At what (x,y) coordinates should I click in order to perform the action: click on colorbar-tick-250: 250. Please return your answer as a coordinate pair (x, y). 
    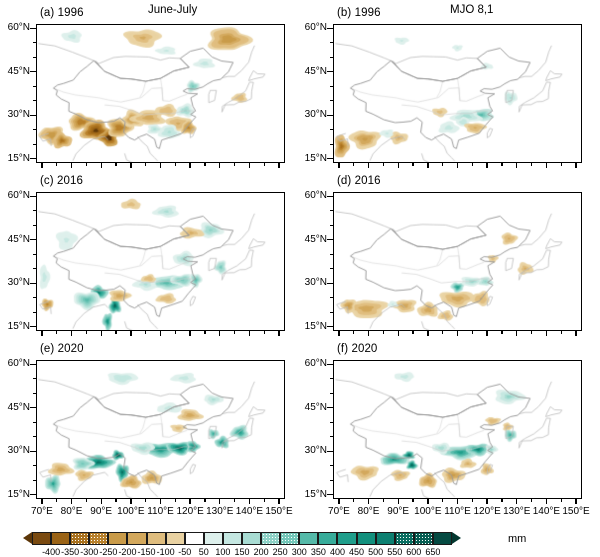
    Looking at the image, I should click on (280, 552).